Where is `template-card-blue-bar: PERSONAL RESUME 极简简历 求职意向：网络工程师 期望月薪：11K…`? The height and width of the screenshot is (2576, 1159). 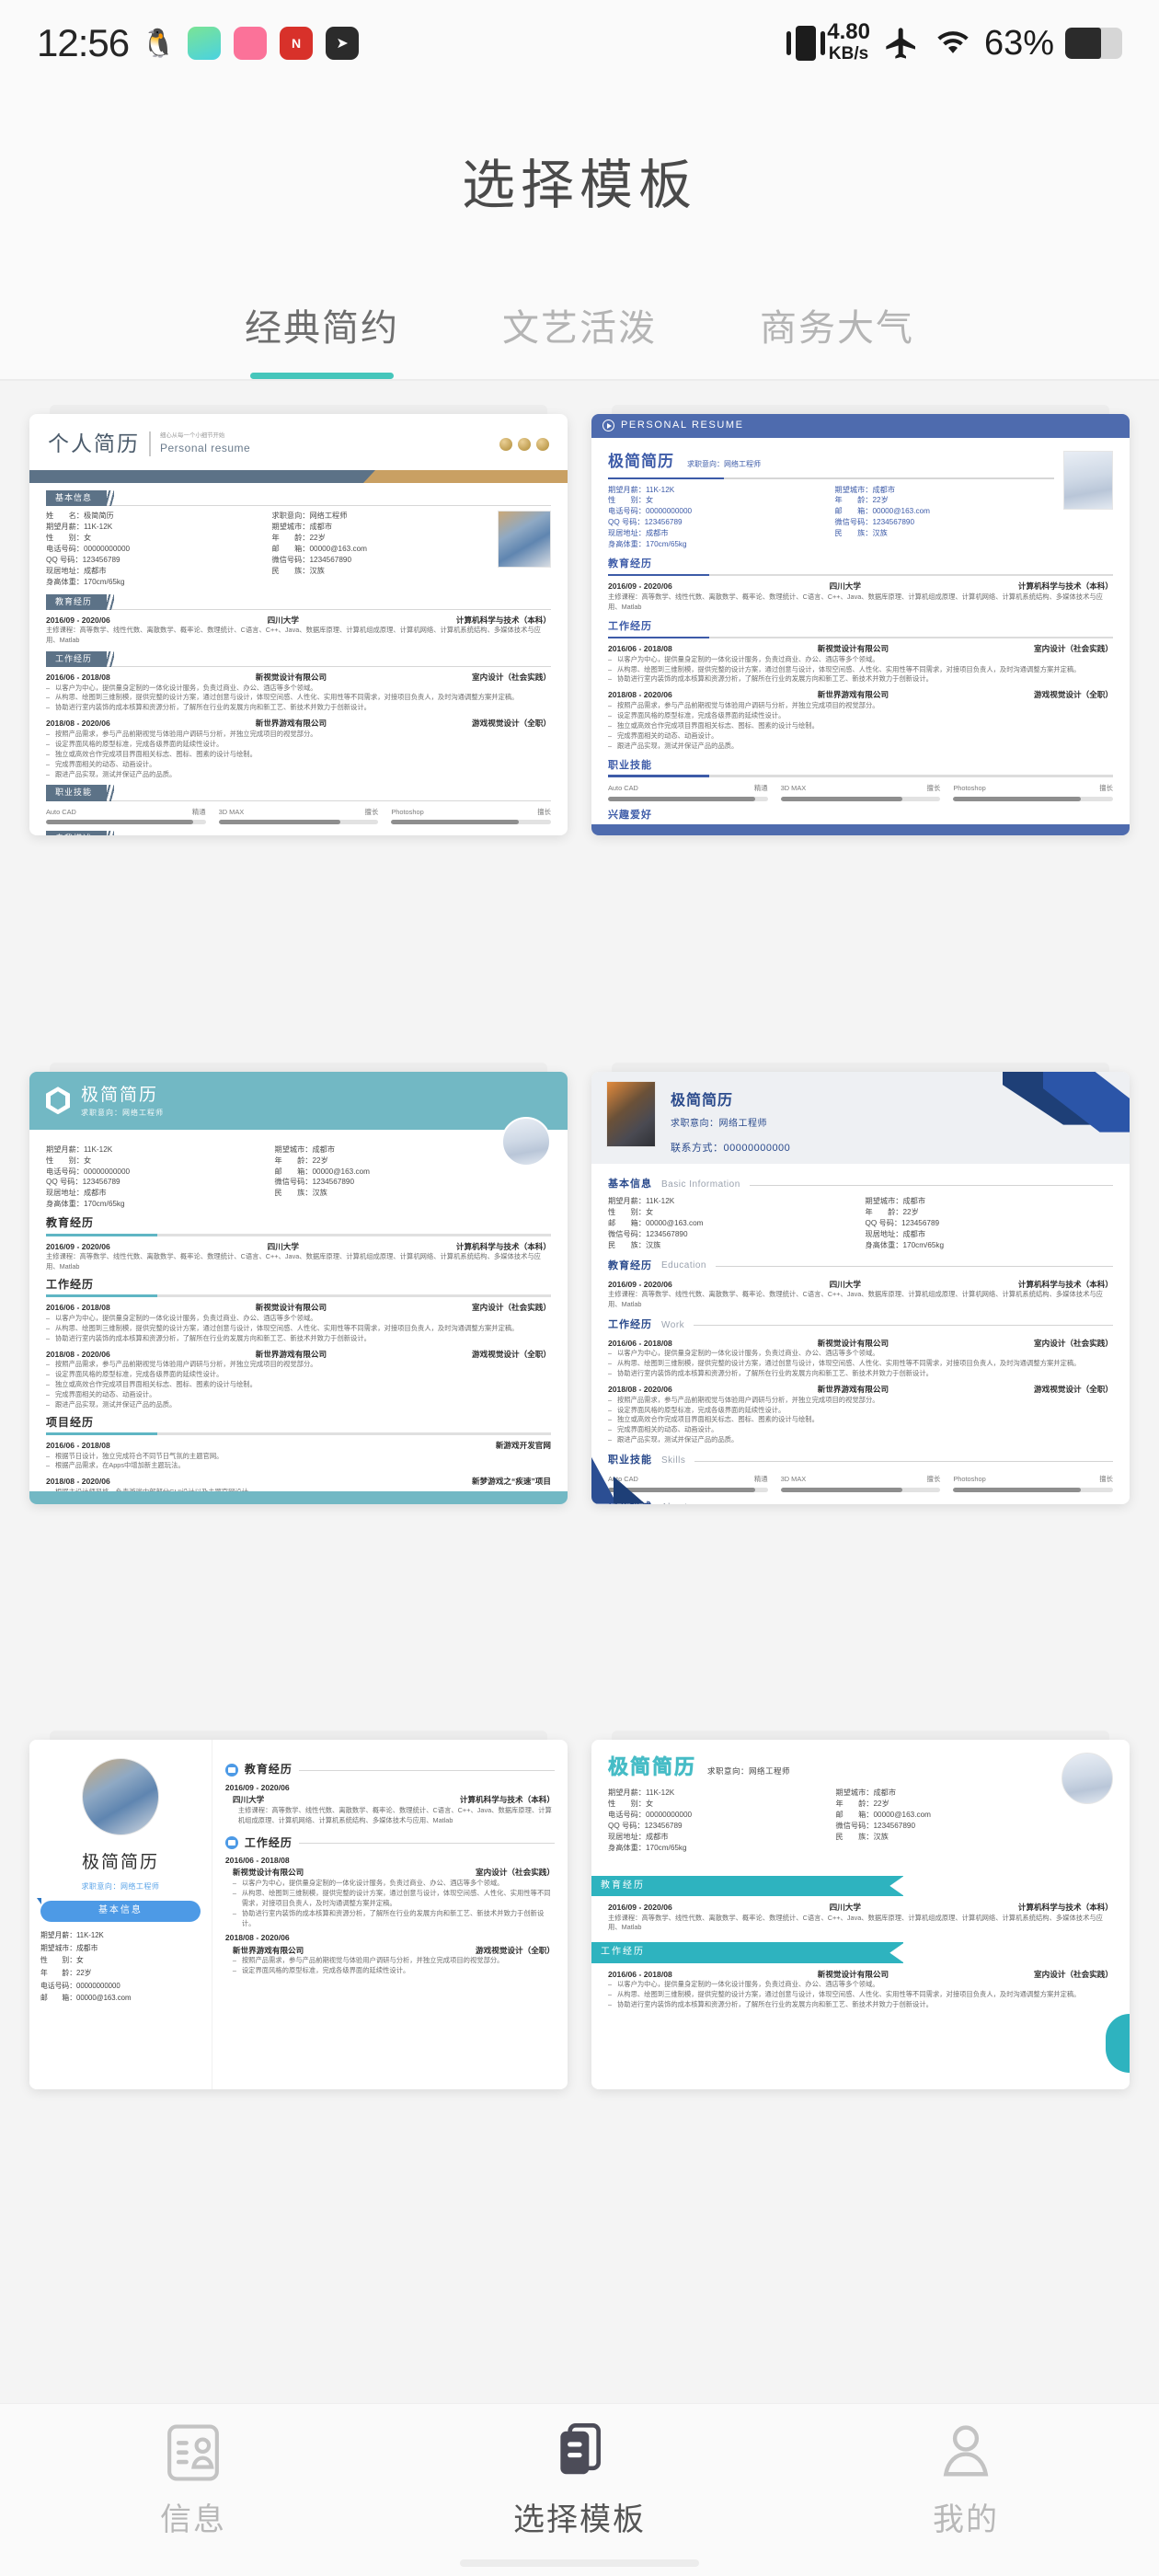 template-card-blue-bar: PERSONAL RESUME 极简简历 求职意向：网络工程师 期望月薪：11K… is located at coordinates (860, 723).